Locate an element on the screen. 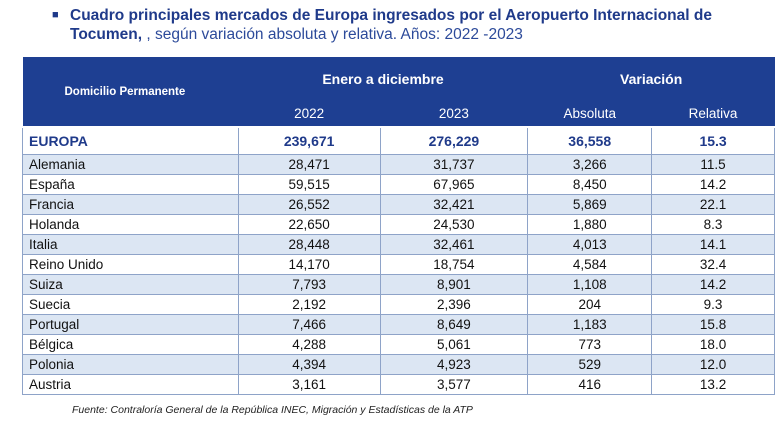 Image resolution: width=780 pixels, height=421 pixels. cell-name: Suiza is located at coordinates (130, 284).